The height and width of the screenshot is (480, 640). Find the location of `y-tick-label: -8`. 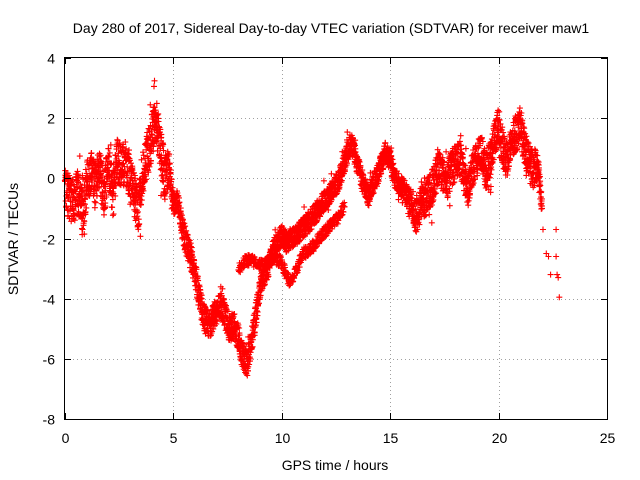

y-tick-label: -8 is located at coordinates (49, 420).